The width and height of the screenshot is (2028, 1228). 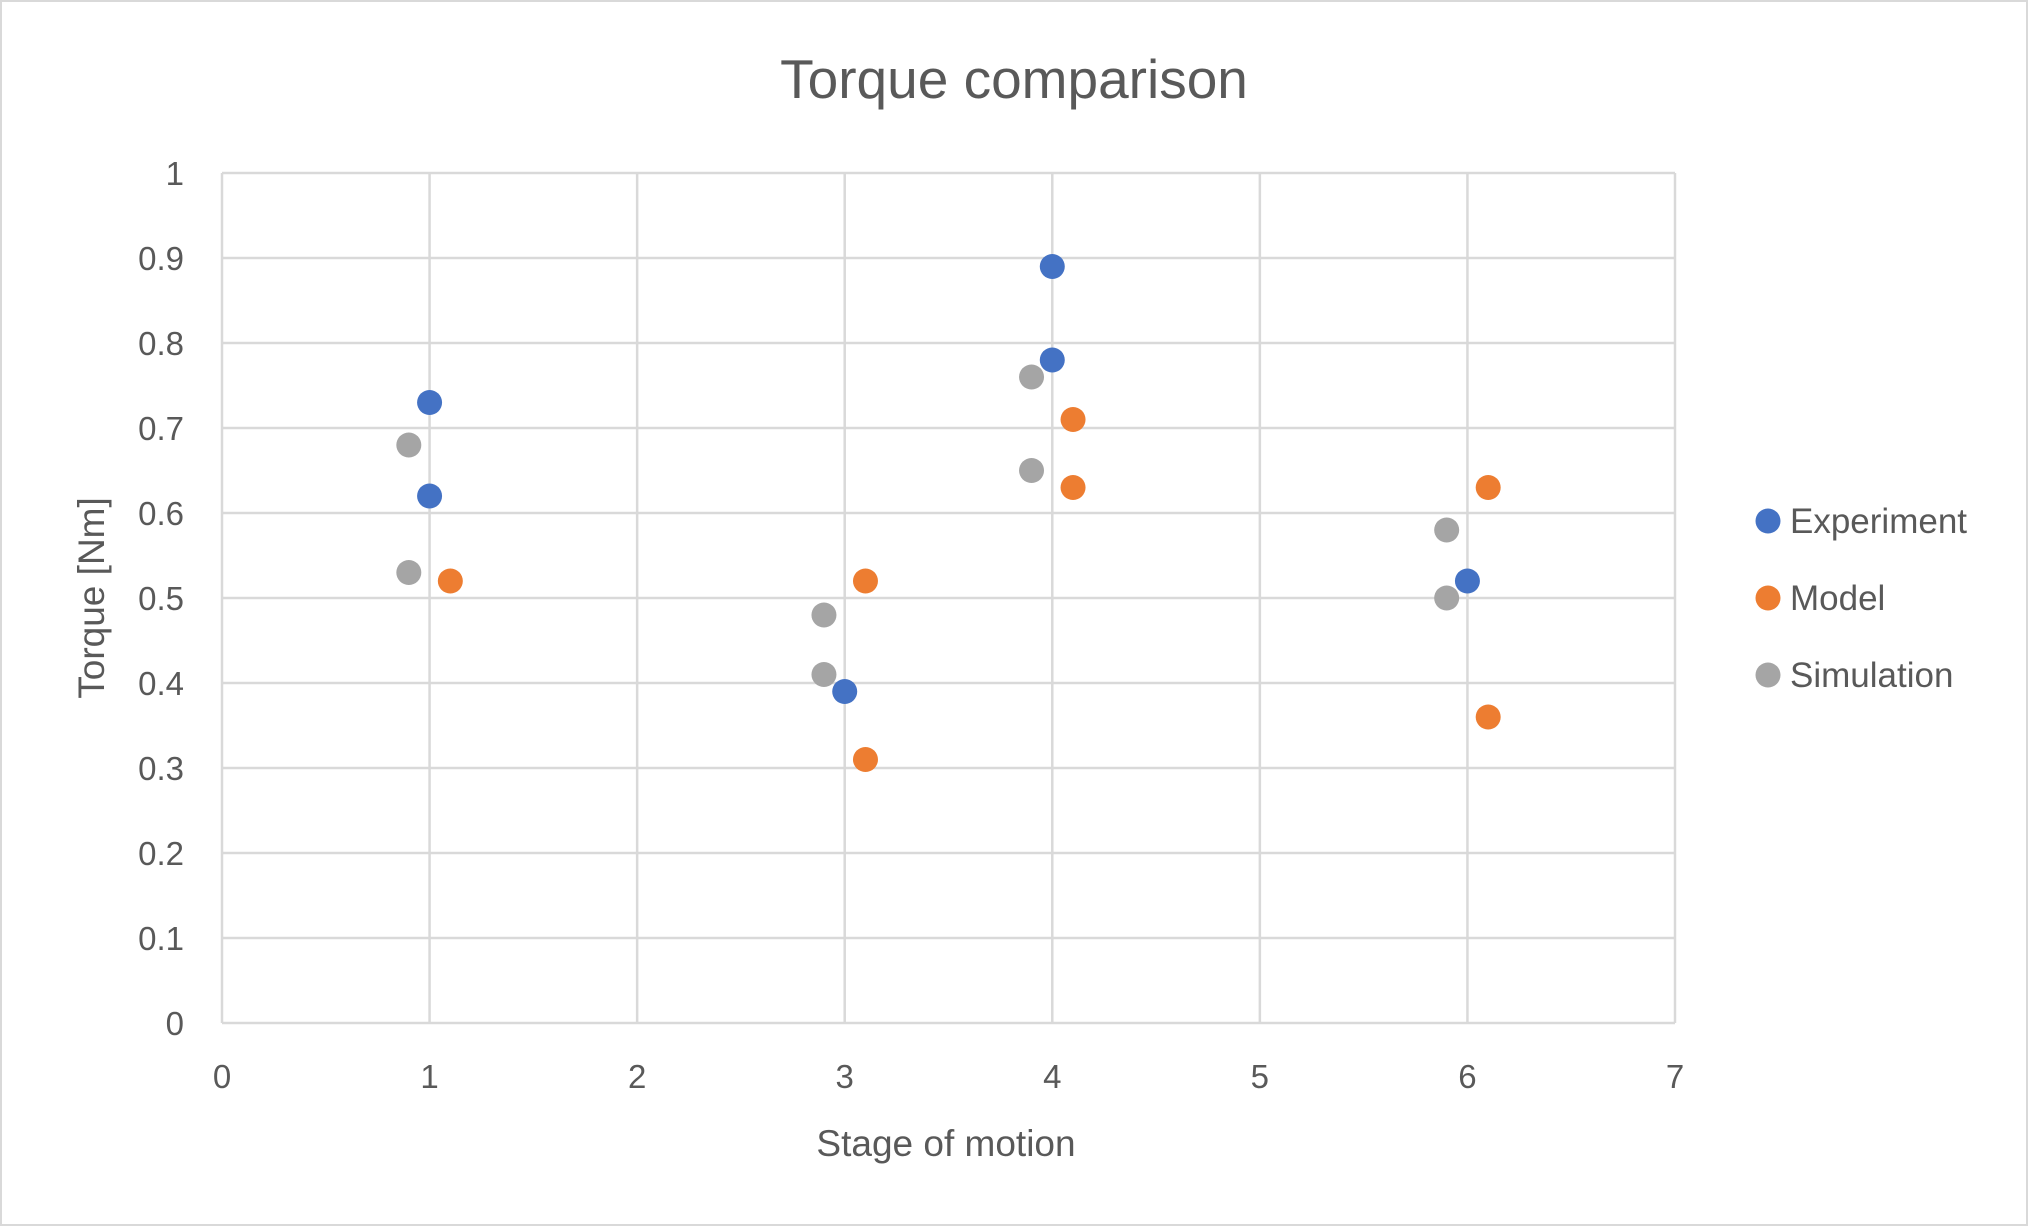 I want to click on x-tick-label: 1, so click(x=429, y=1076).